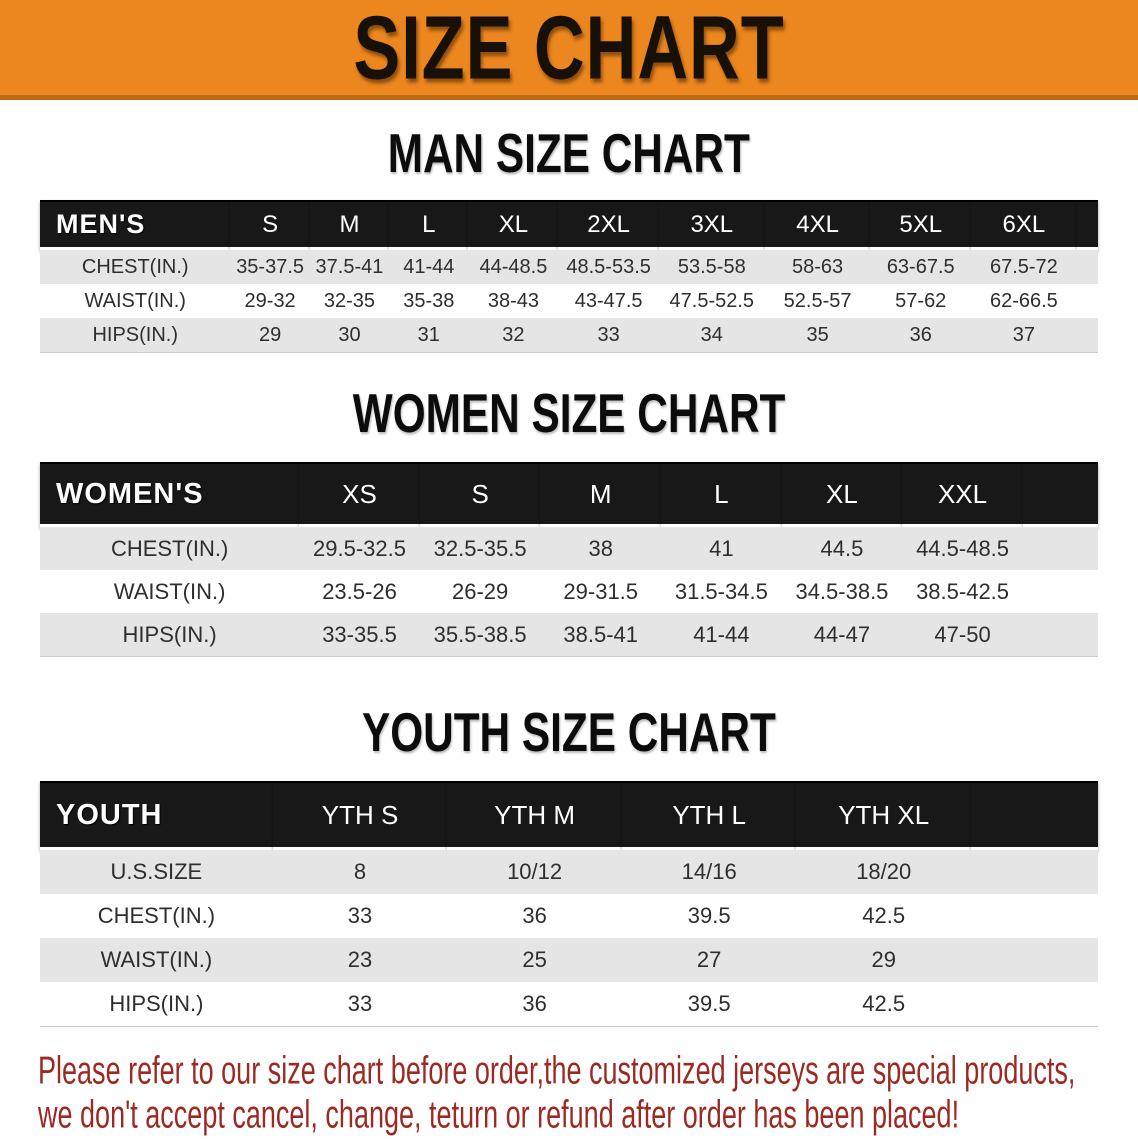 The height and width of the screenshot is (1139, 1138). I want to click on youth-chest-row: CHEST(IN.) 33 36 39.5 42.5, so click(569, 916).